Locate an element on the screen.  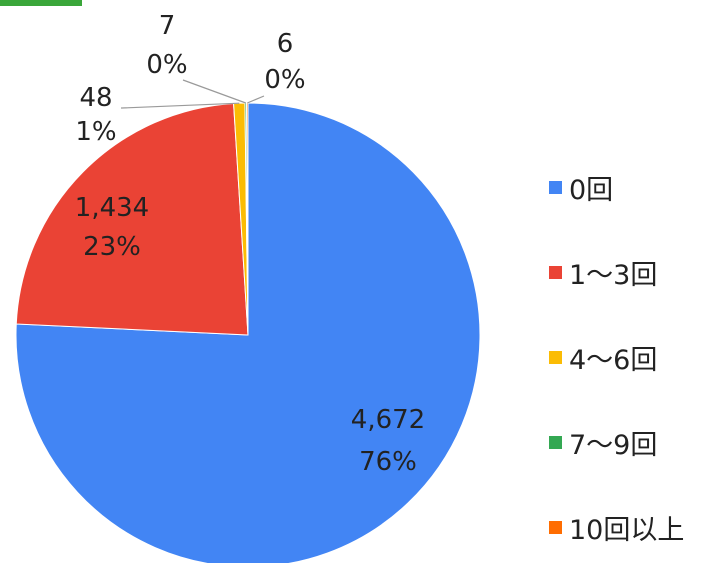
slice-percent-label: 23% is located at coordinates (112, 247).